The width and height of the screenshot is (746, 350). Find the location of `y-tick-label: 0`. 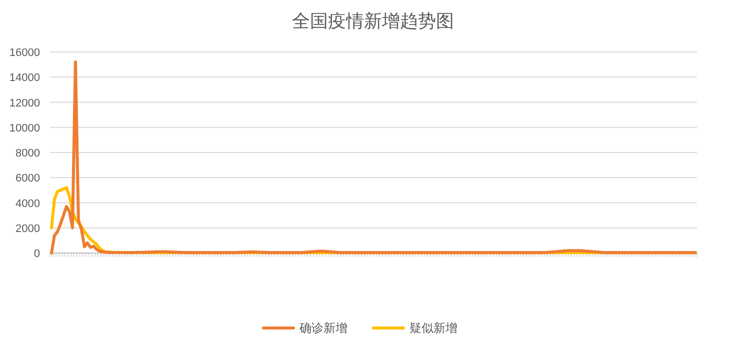

y-tick-label: 0 is located at coordinates (37, 254).